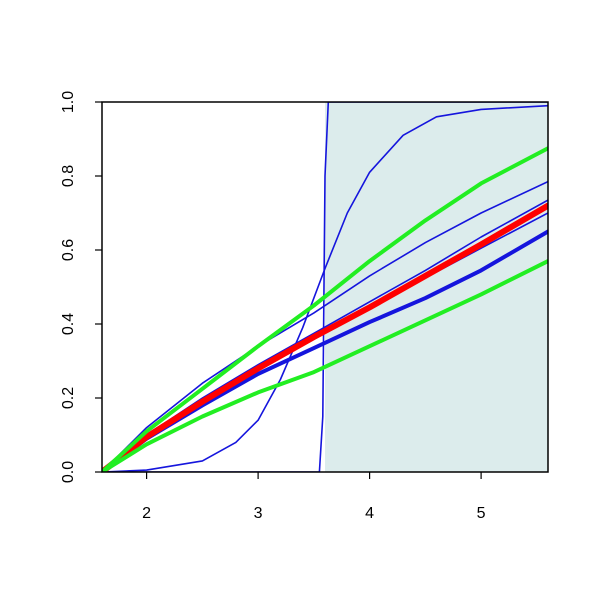  Describe the element at coordinates (314, 497) in the screenshot. I see `x-axis: 2 3 4 5` at that location.